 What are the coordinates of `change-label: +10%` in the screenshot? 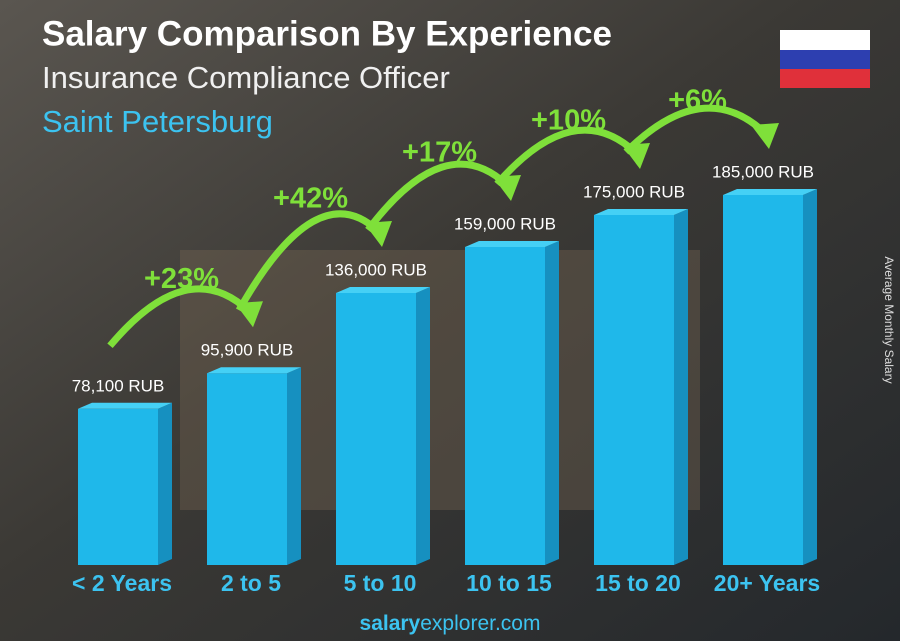 It's located at (568, 121).